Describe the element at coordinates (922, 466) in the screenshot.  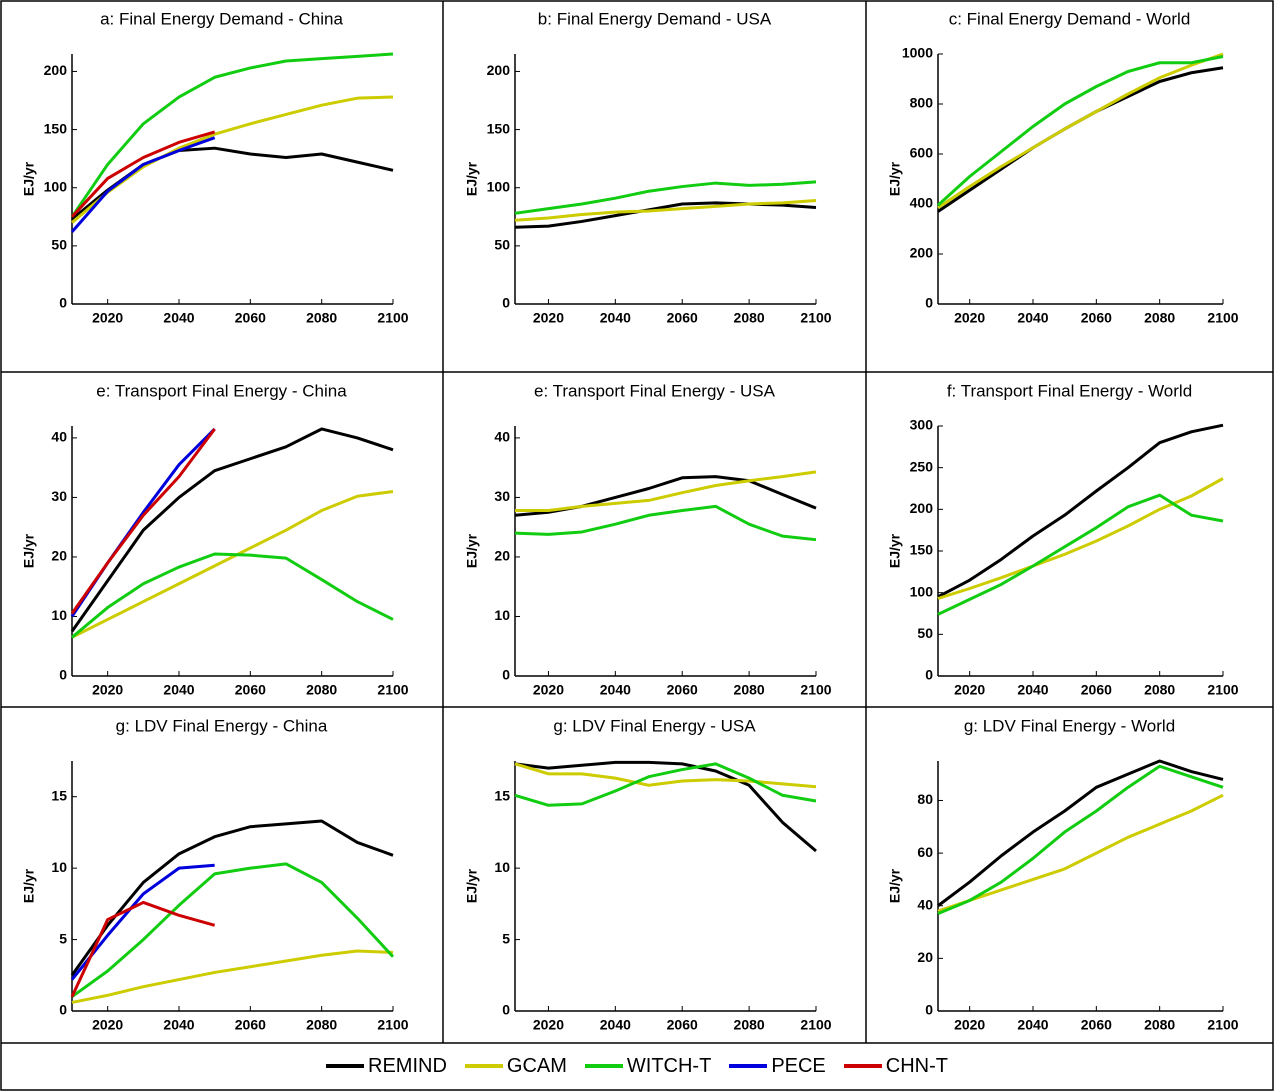
I see `y-tick-label: 250` at that location.